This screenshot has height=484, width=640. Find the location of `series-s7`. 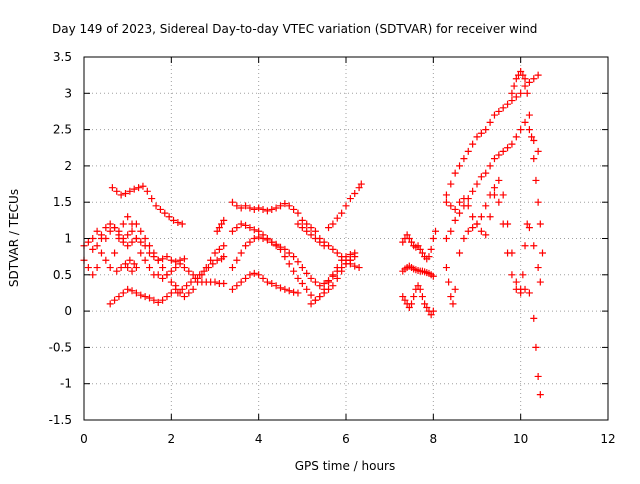

series-s7 is located at coordinates (201, 275).